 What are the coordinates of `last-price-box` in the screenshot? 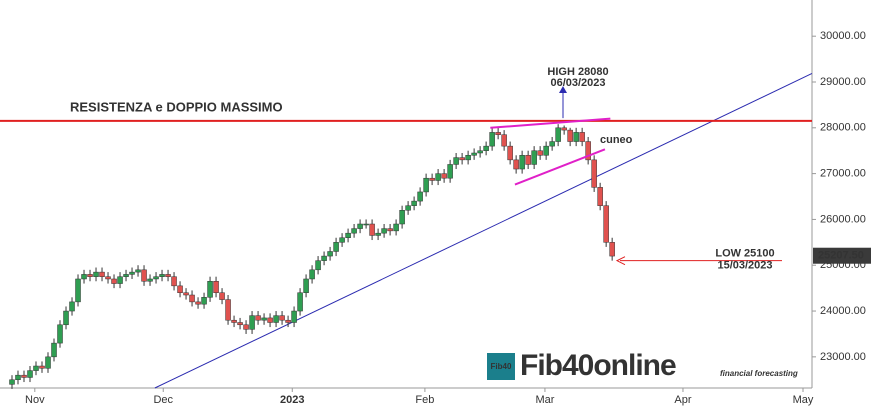 It's located at (842, 255).